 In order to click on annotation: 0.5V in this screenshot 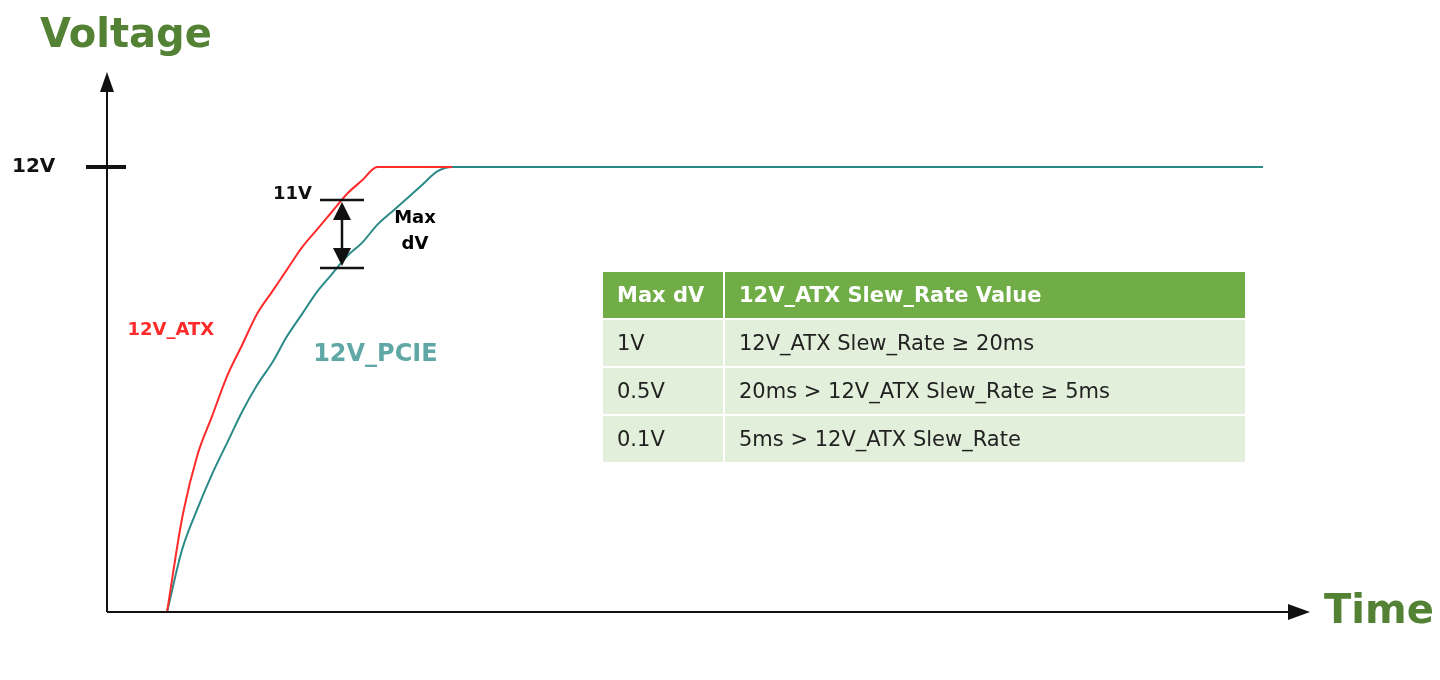, I will do `click(663, 391)`.